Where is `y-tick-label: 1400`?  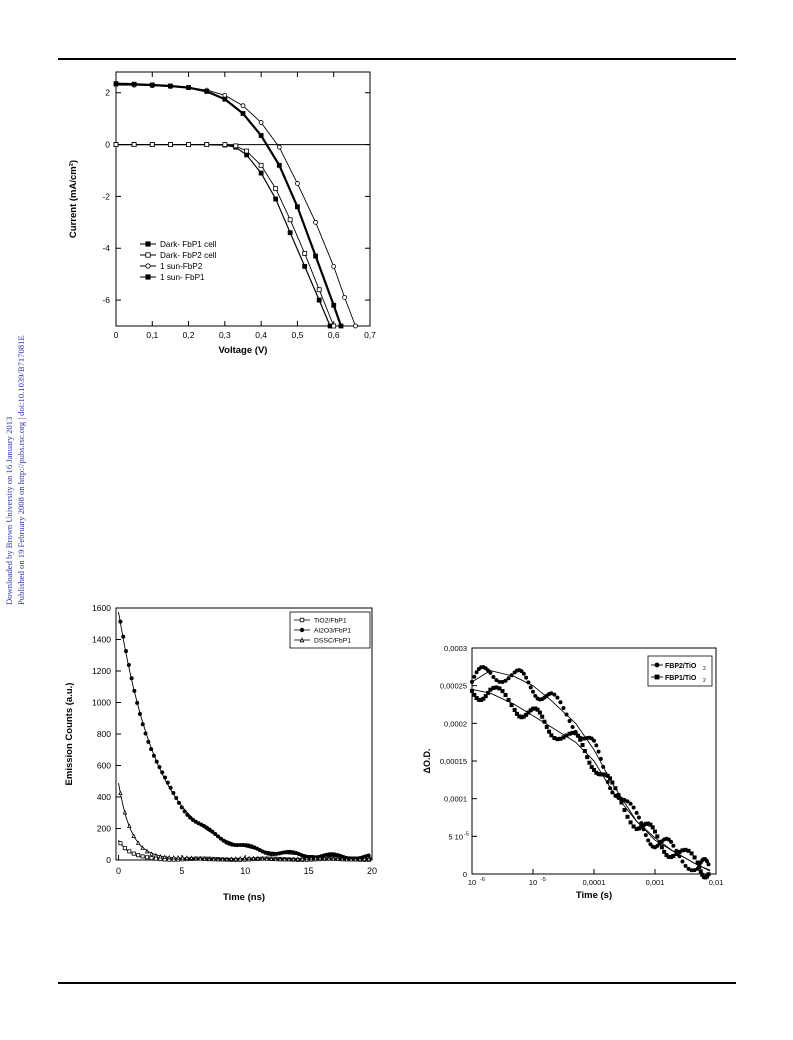 y-tick-label: 1400 is located at coordinates (101, 640).